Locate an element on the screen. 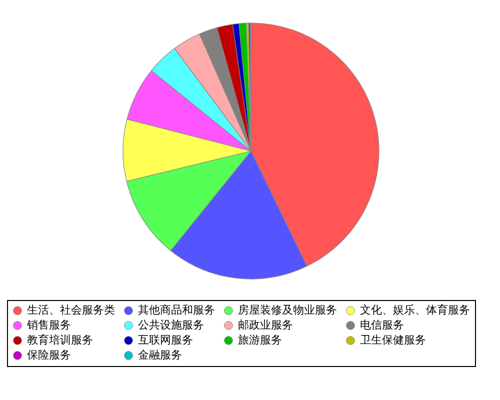 The height and width of the screenshot is (400, 500). legend-label: 保险服务 is located at coordinates (49, 355).